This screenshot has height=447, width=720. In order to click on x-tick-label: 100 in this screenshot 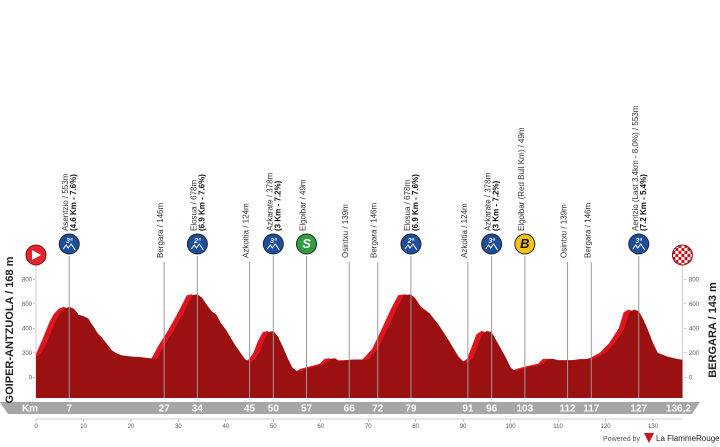, I will do `click(511, 427)`.